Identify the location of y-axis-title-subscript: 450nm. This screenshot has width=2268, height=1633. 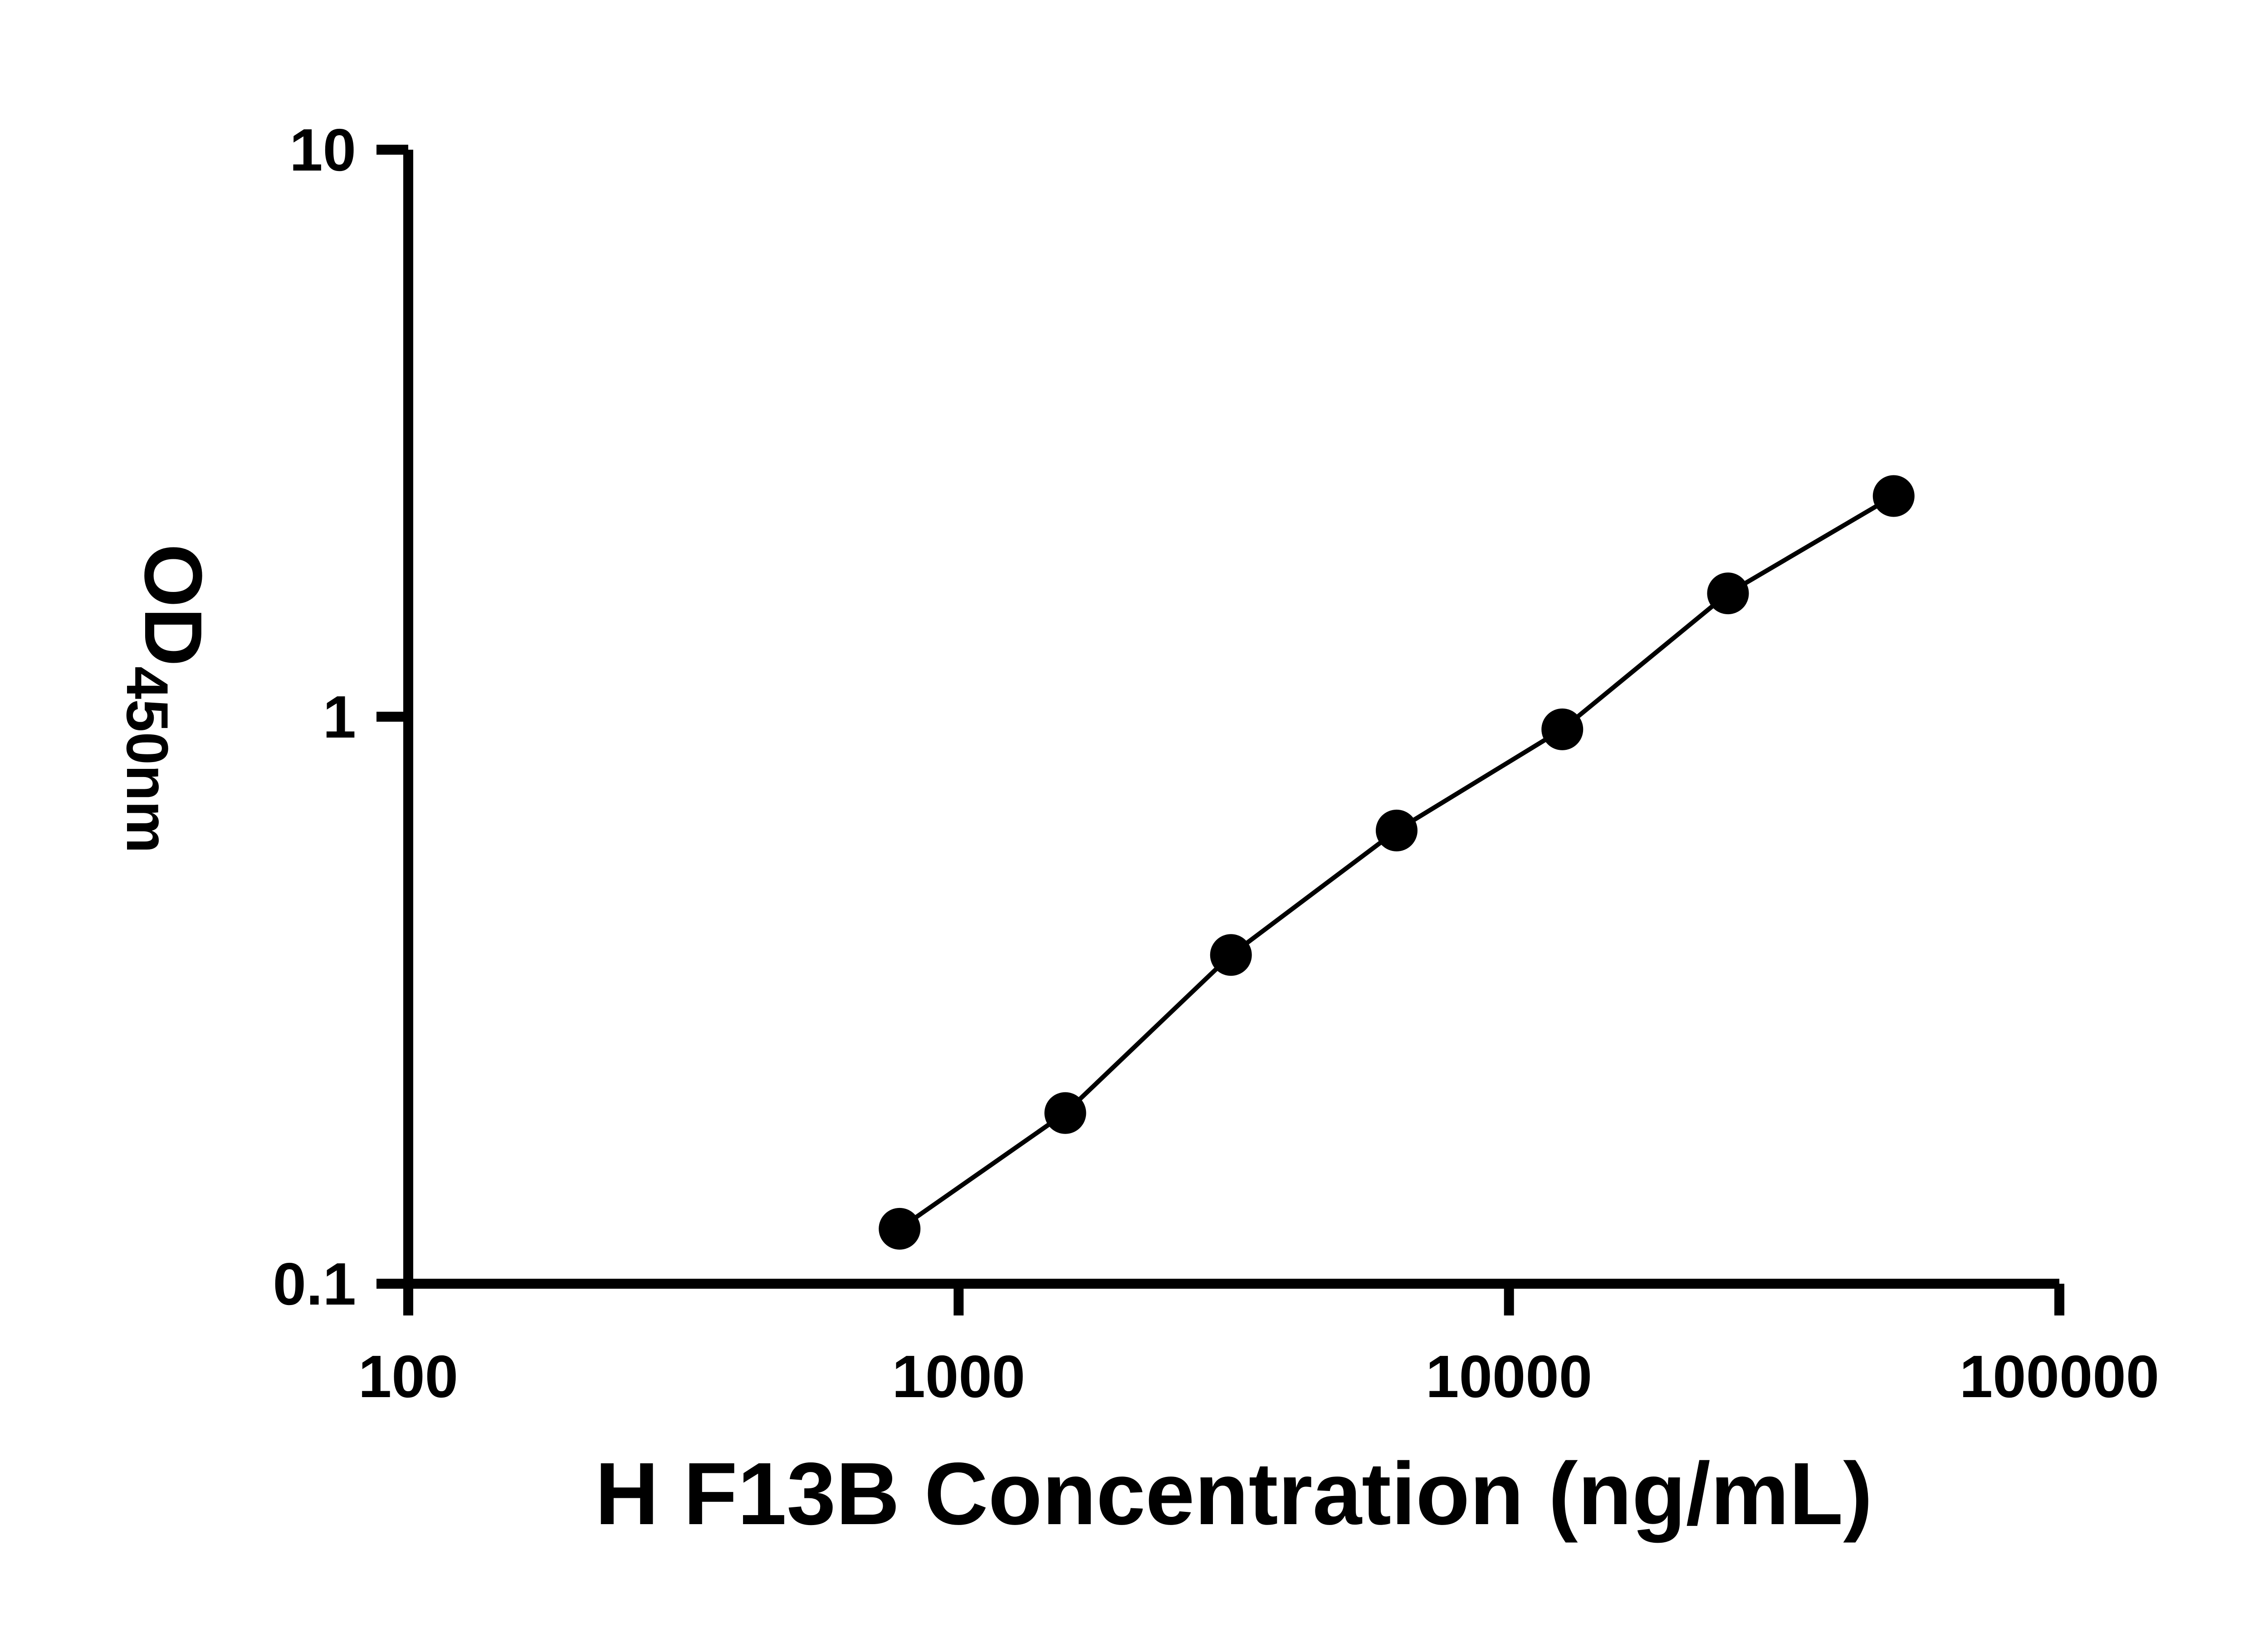
(147, 759).